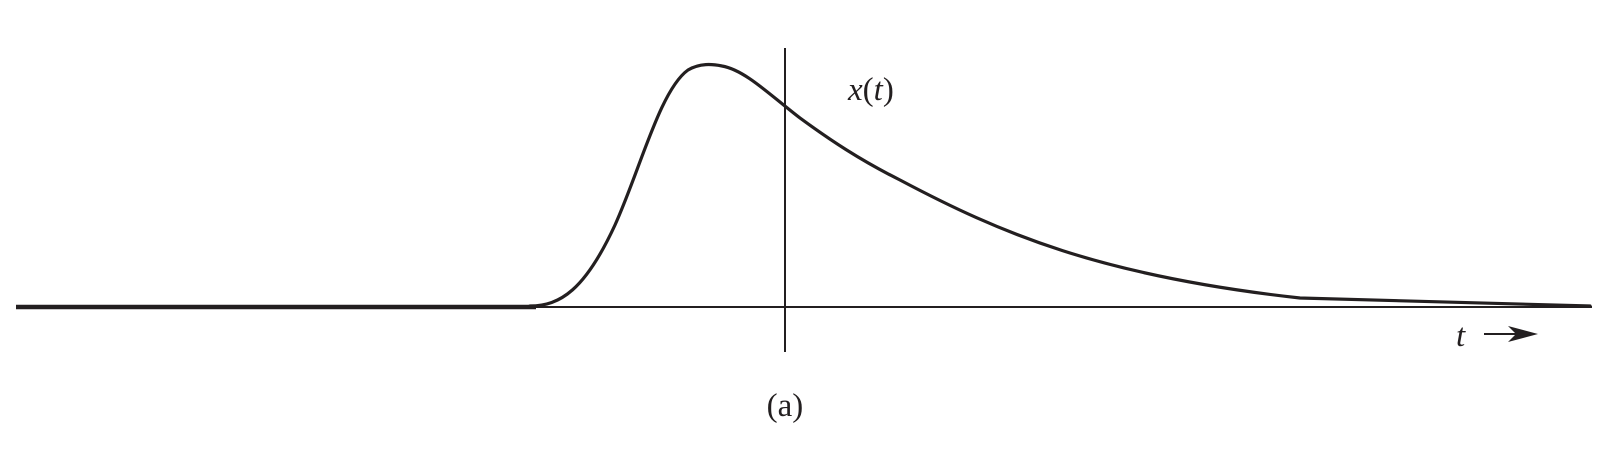 The image size is (1616, 456). I want to click on signal-label: x(t), so click(870, 90).